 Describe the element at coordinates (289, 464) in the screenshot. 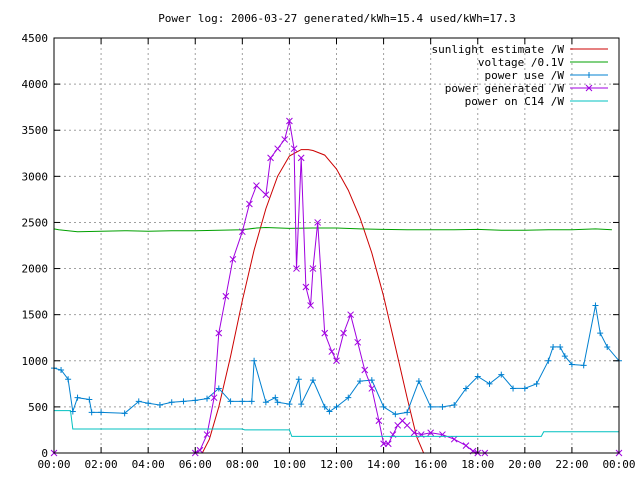

I see `x-tick-label: 10:00` at that location.